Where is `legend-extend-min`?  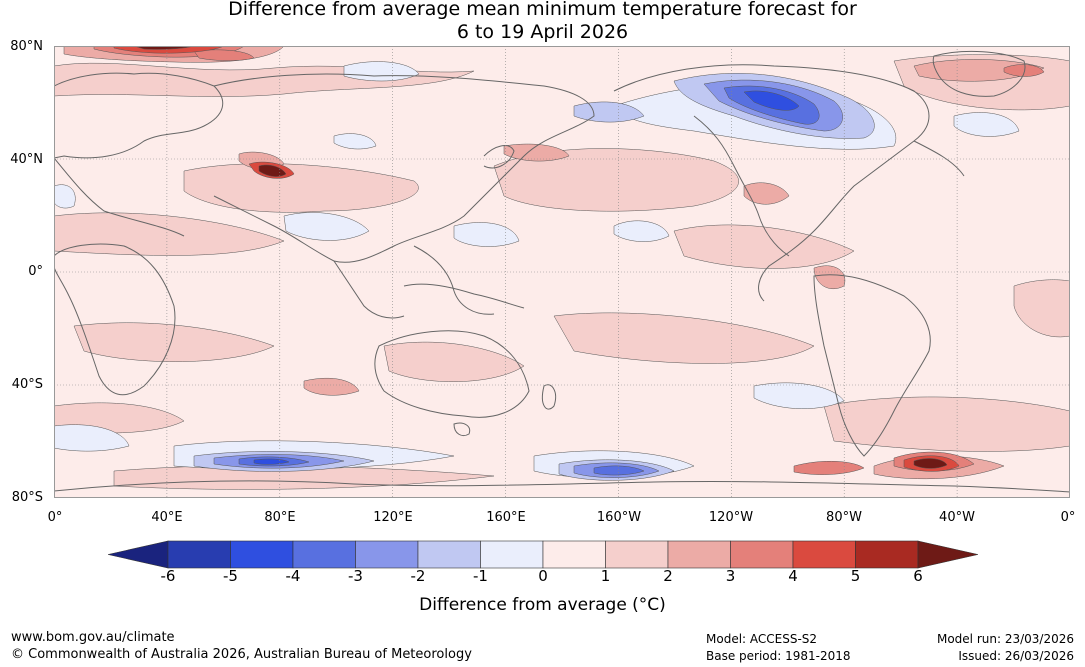 legend-extend-min is located at coordinates (138, 554).